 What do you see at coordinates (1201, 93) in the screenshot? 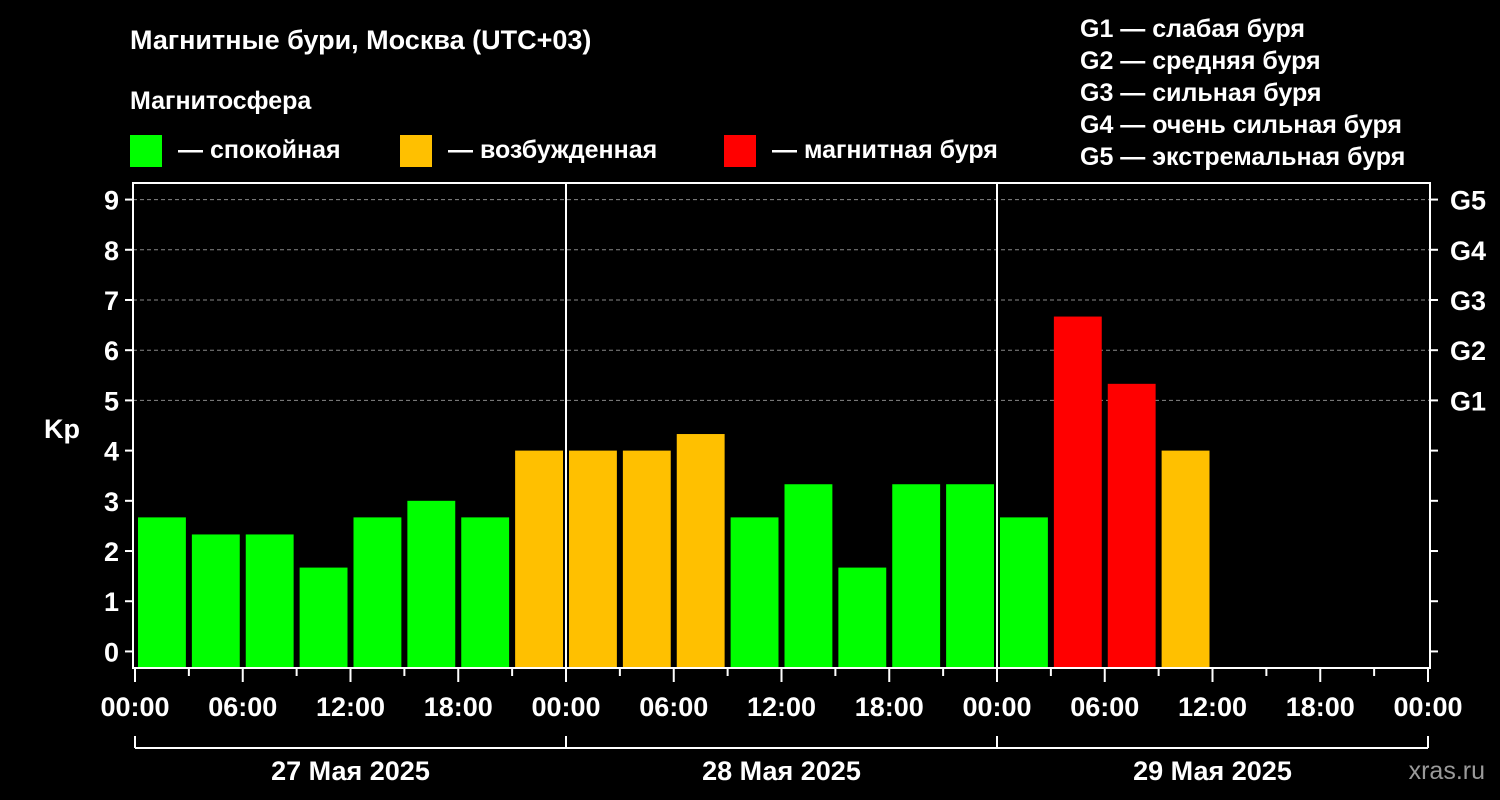
I see `g-legend-item: G3 — сильная буря` at bounding box center [1201, 93].